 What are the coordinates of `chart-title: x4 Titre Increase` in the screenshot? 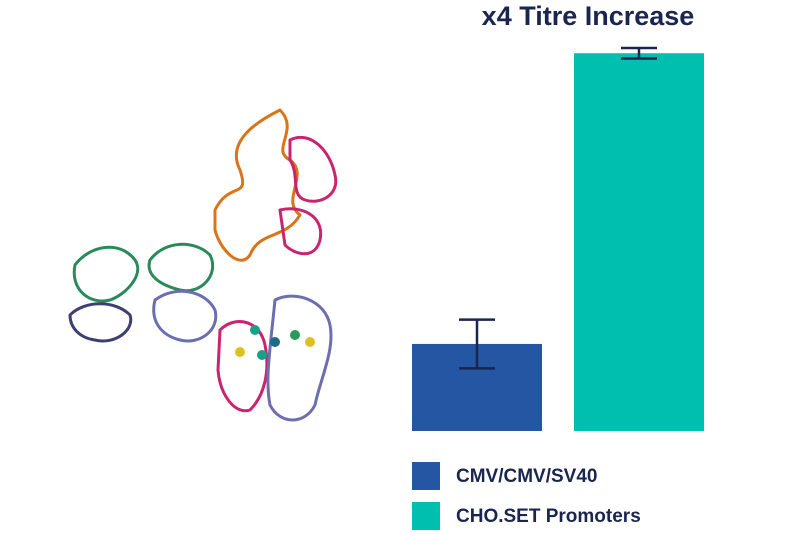 It's located at (588, 16).